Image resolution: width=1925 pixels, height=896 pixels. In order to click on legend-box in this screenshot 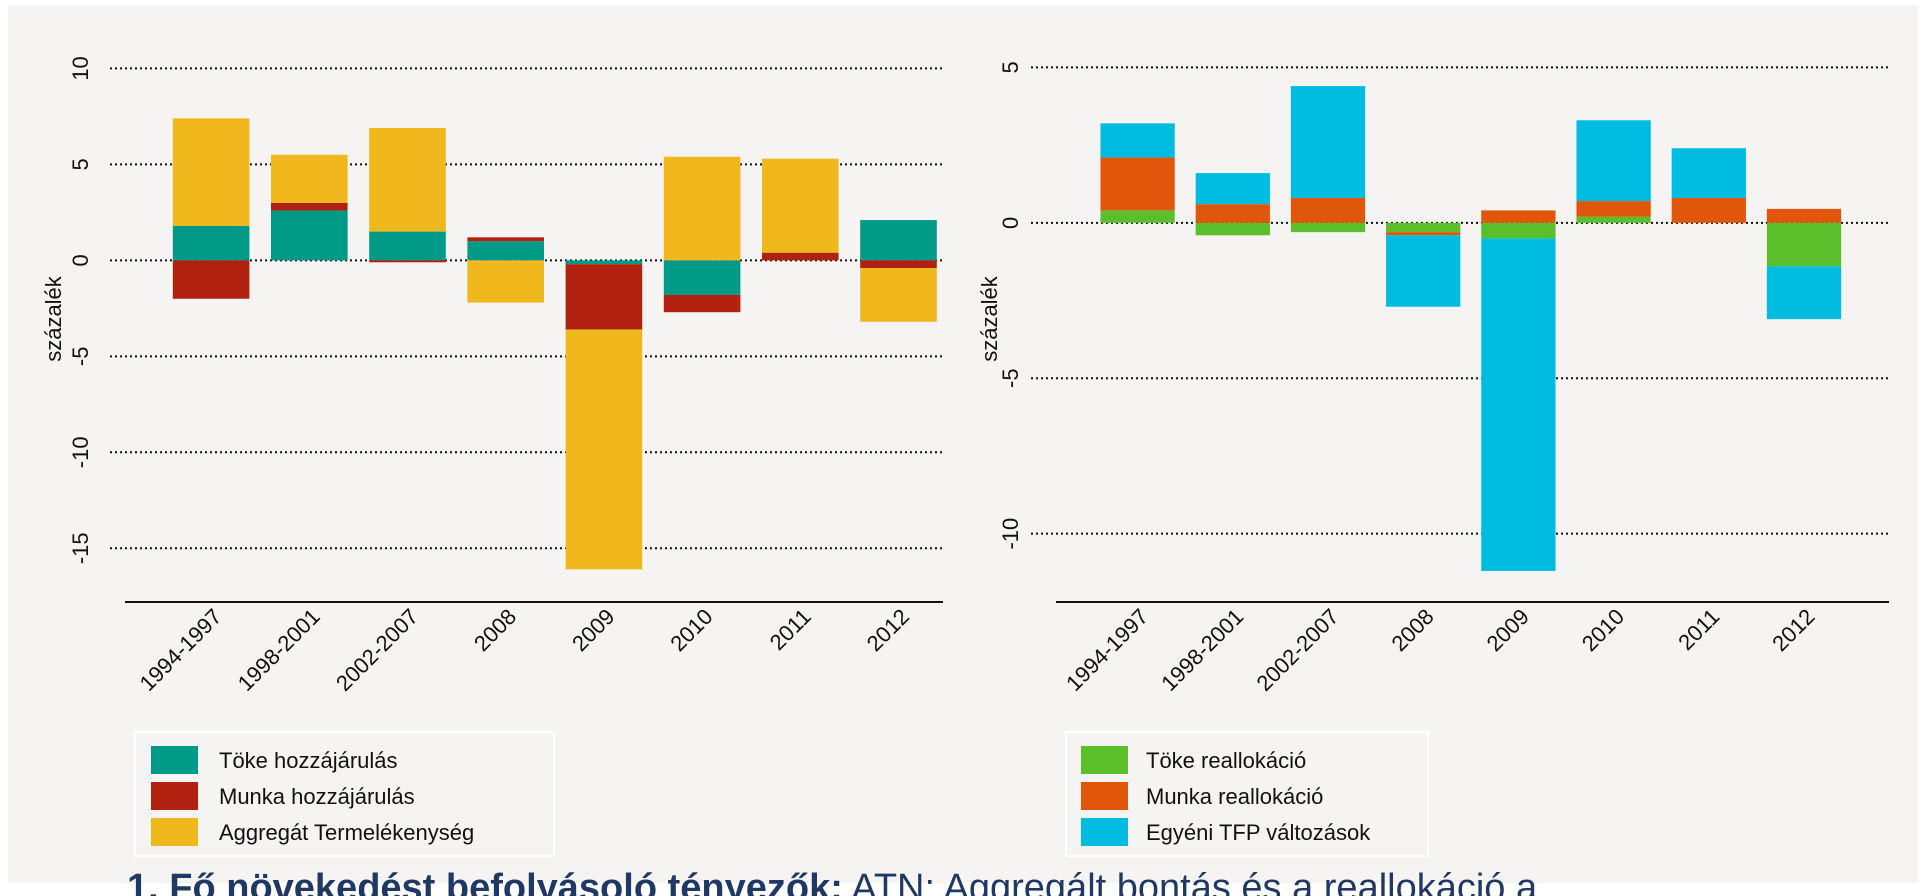, I will do `click(344, 794)`.